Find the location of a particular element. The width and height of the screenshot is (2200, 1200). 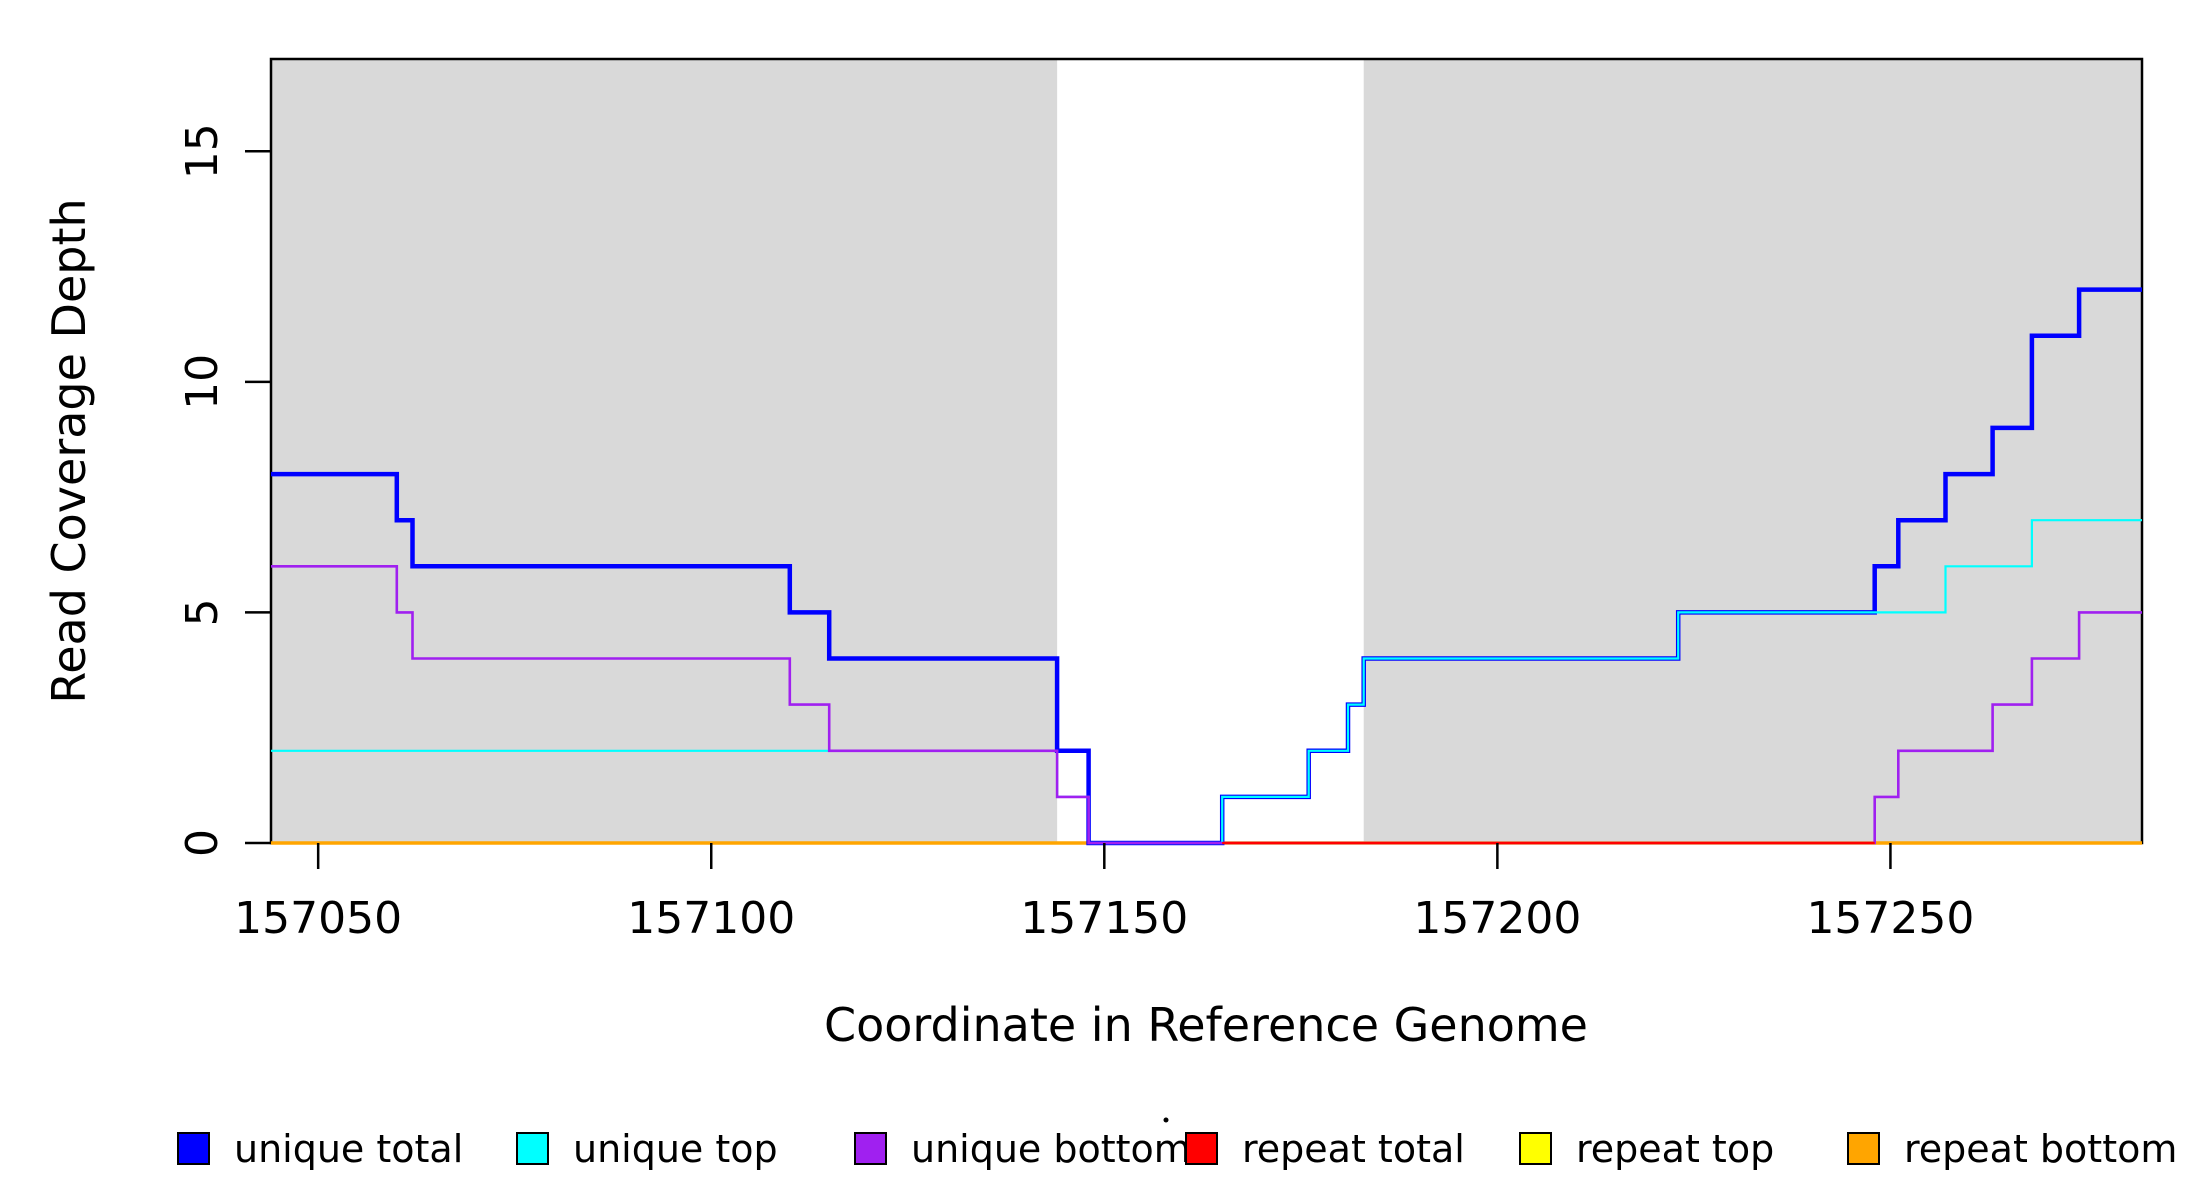

legend-label-unique-top: unique top is located at coordinates (675, 1149).